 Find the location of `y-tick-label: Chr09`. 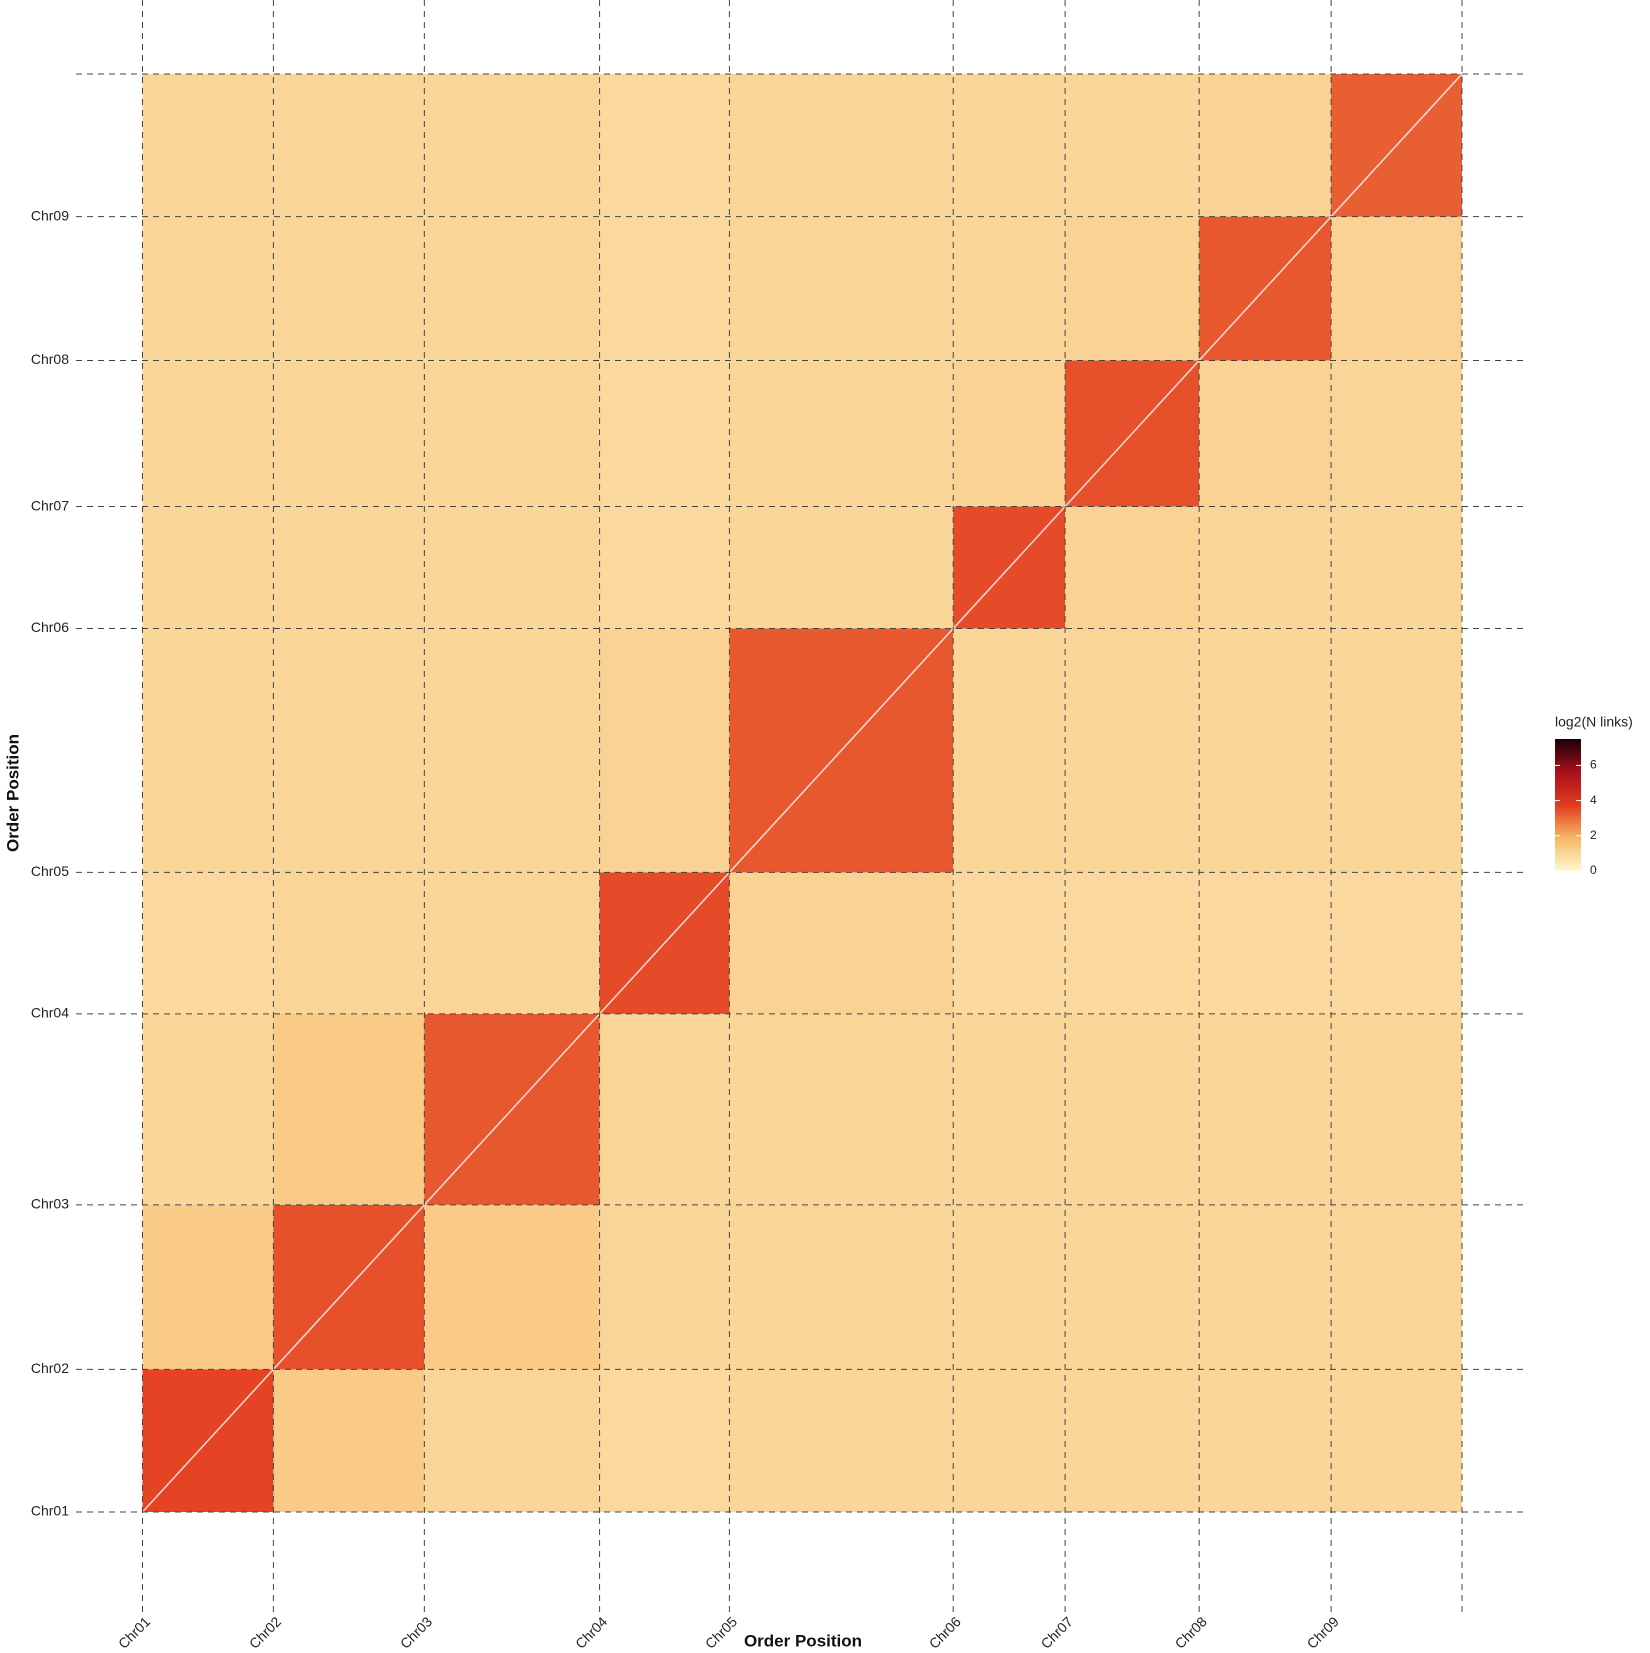

y-tick-label: Chr09 is located at coordinates (50, 215).